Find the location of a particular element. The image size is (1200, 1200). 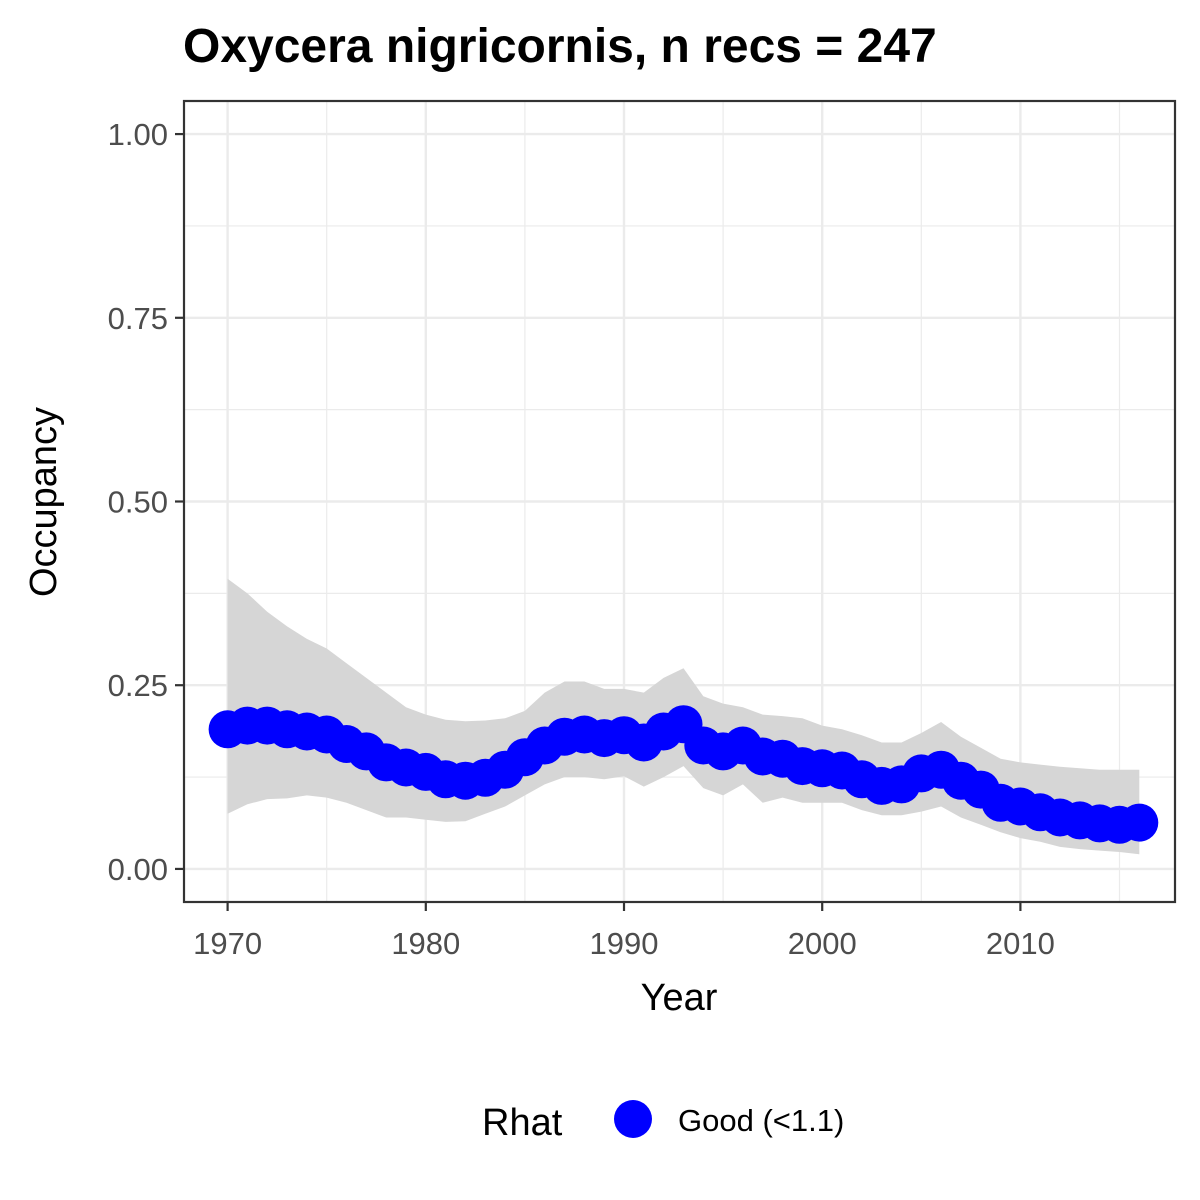

x-tick-label: 1970 is located at coordinates (227, 943).